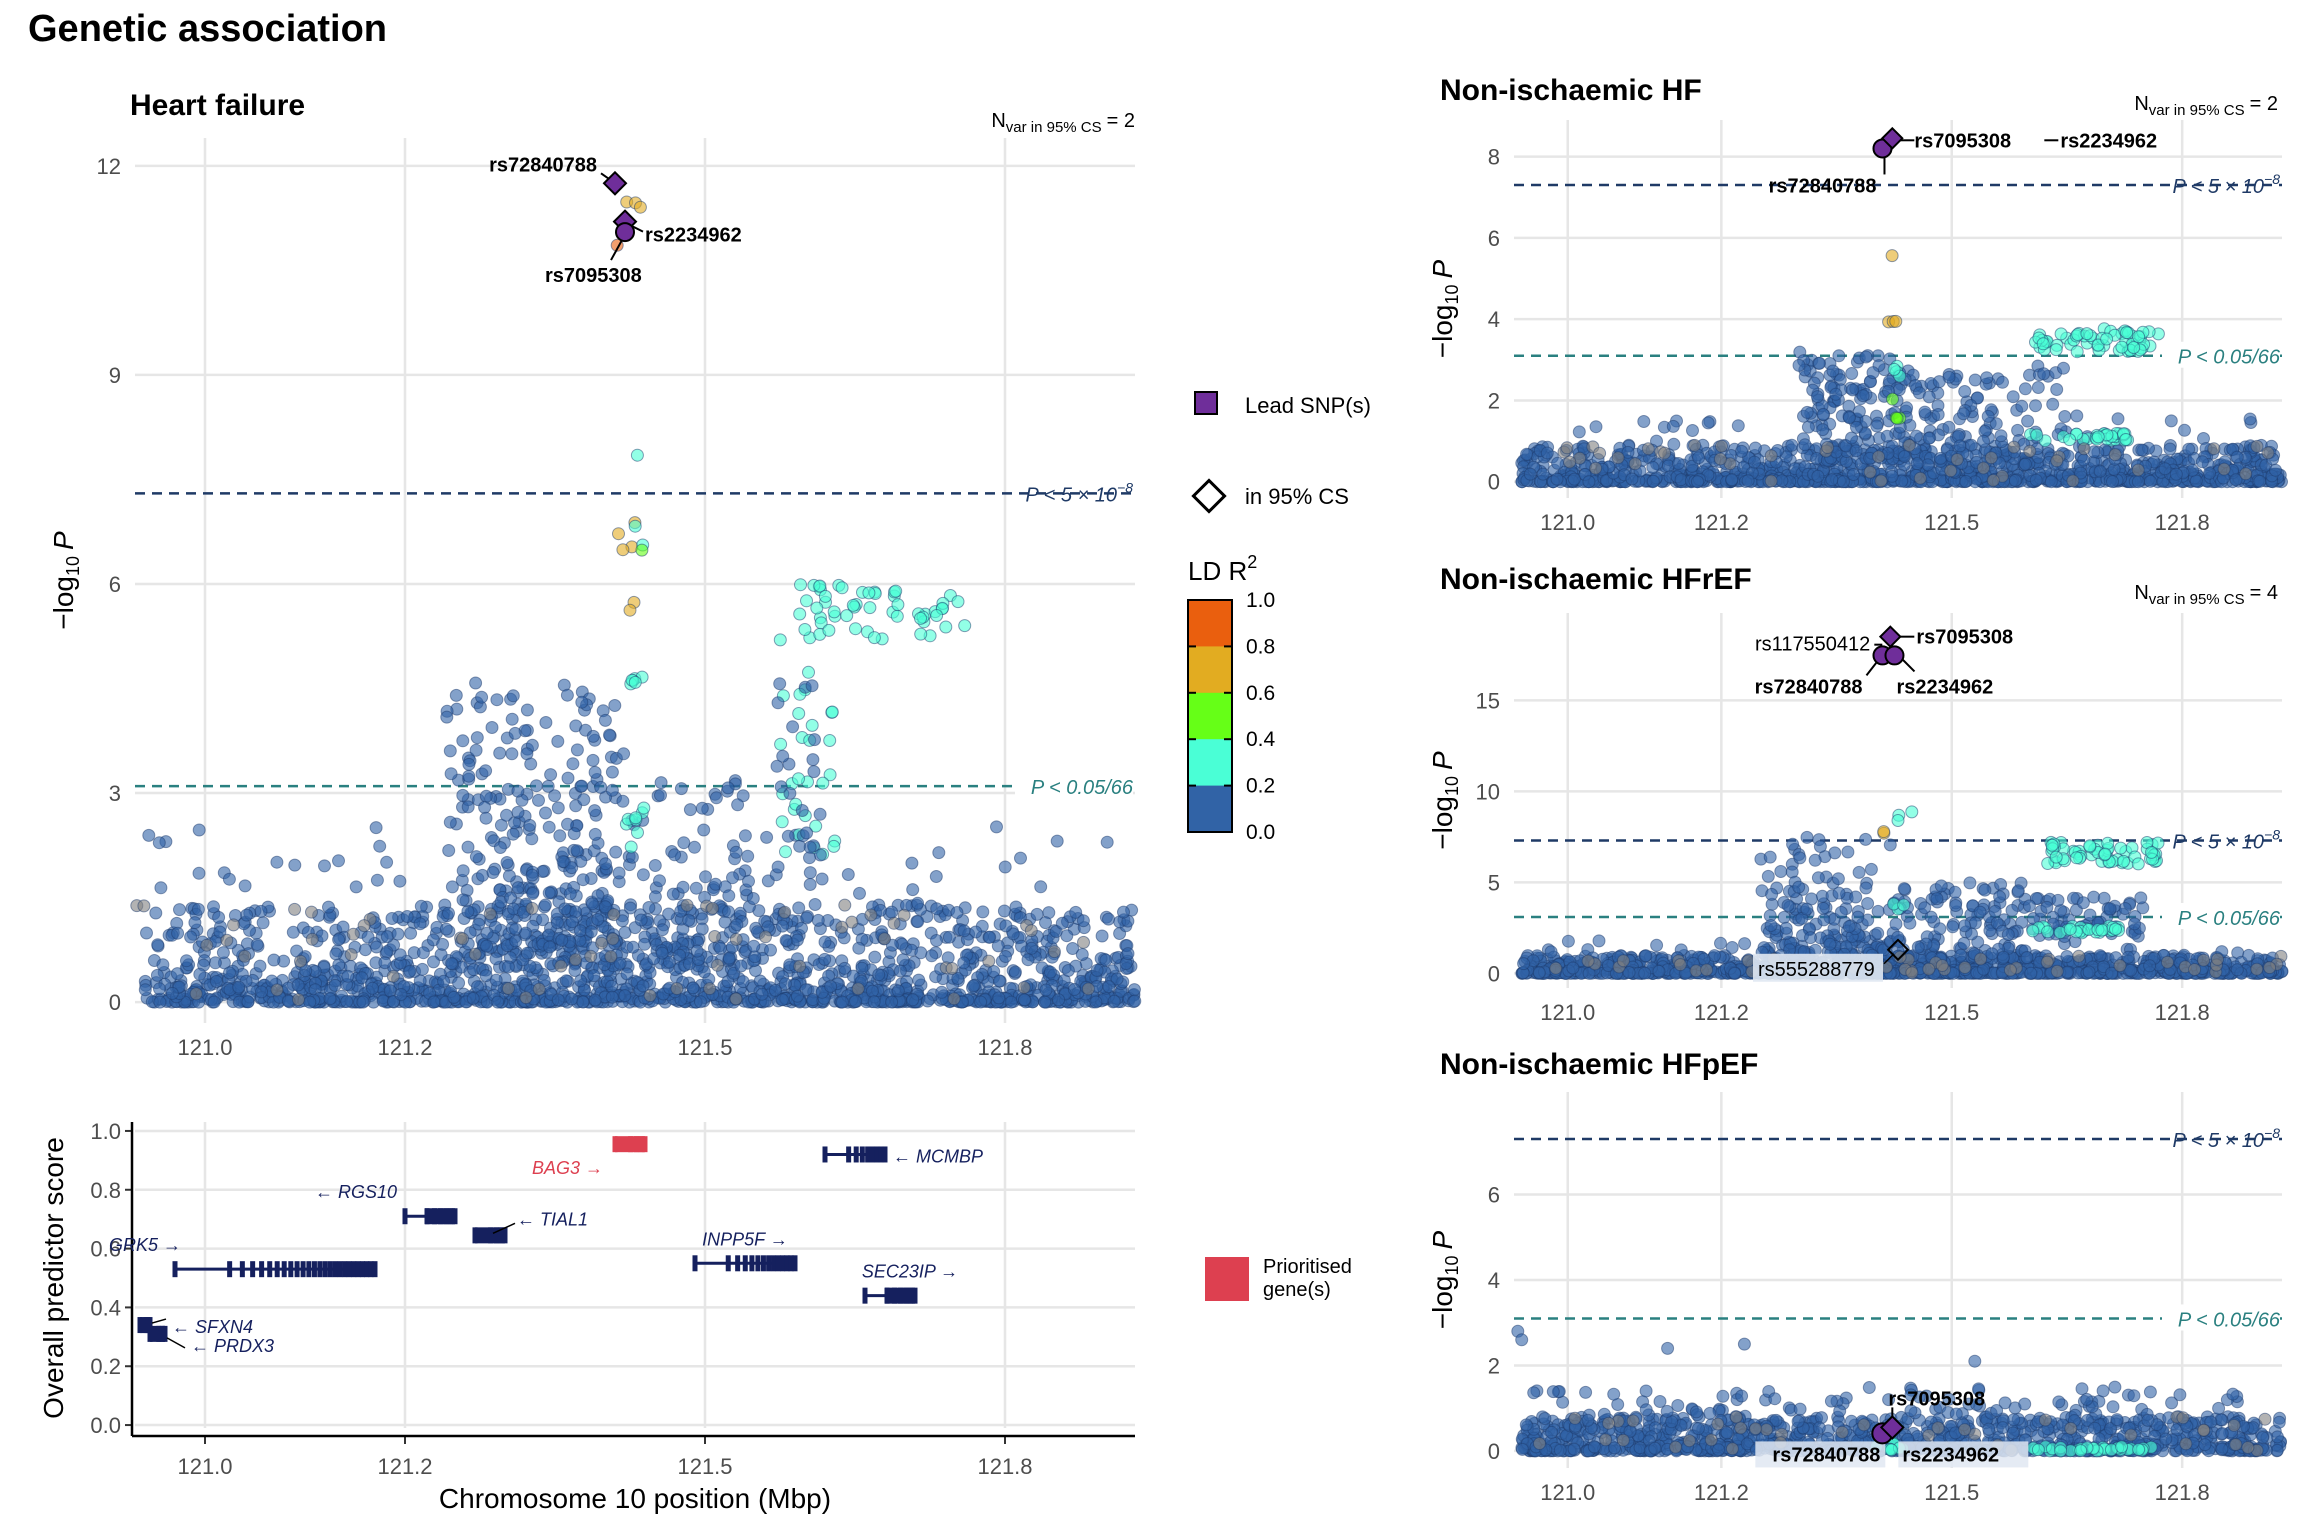 This screenshot has width=2304, height=1536. What do you see at coordinates (208, 29) in the screenshot?
I see `page-title: Genetic association` at bounding box center [208, 29].